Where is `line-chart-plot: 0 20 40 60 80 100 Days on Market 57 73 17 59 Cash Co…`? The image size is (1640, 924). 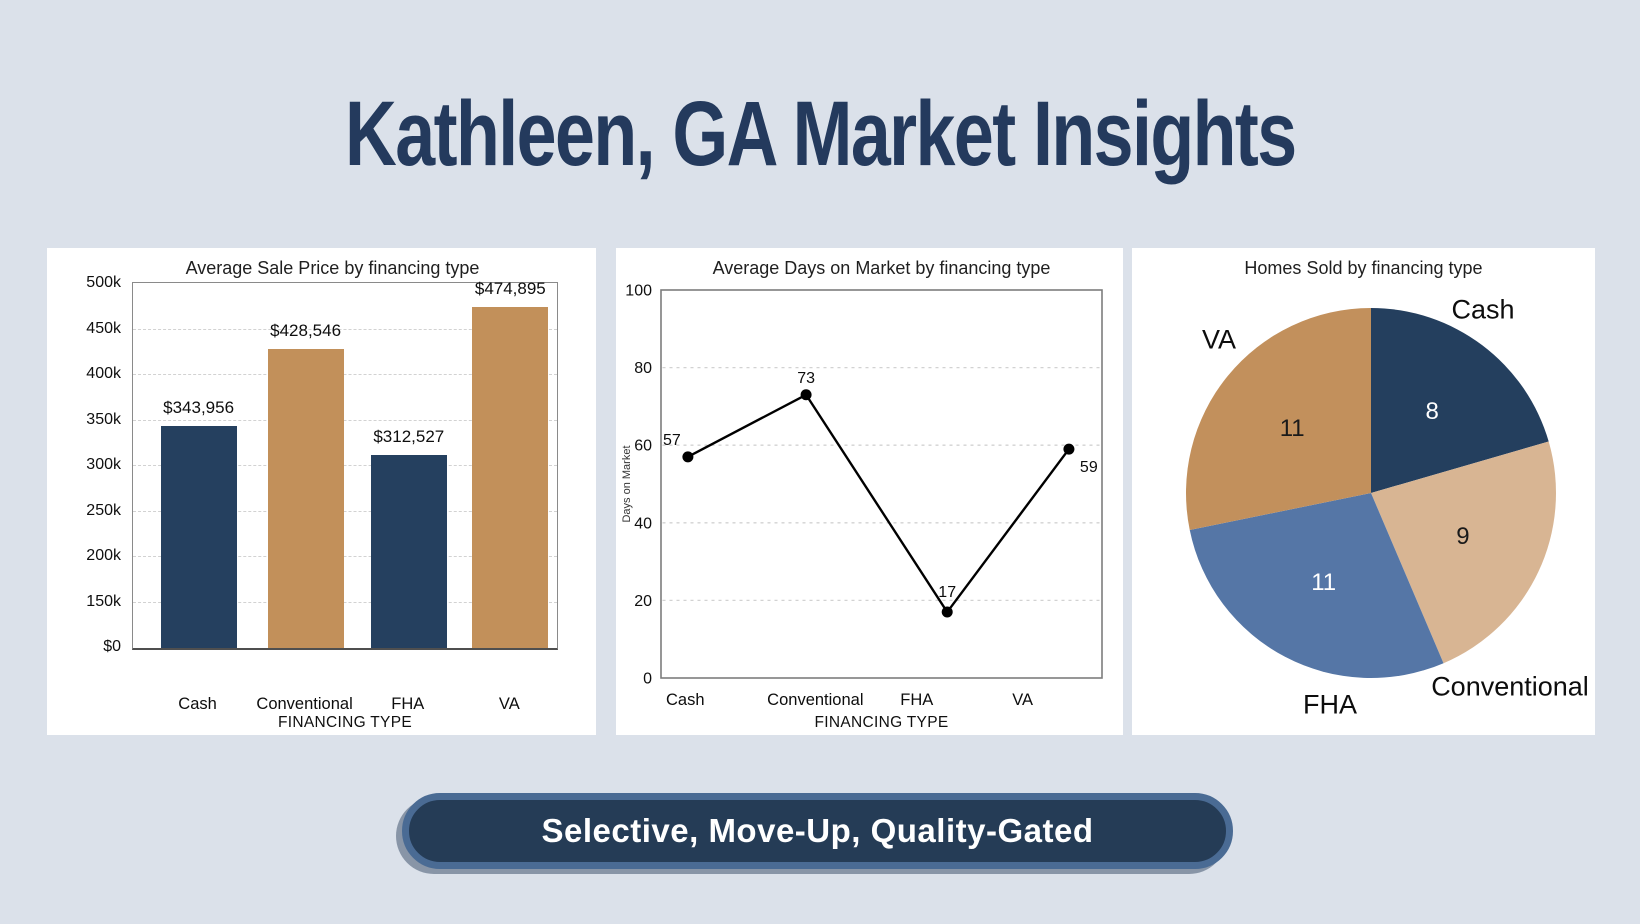
line-chart-plot: 0 20 40 60 80 100 Days on Market 57 73 17 59 Cash Co… is located at coordinates (862, 496).